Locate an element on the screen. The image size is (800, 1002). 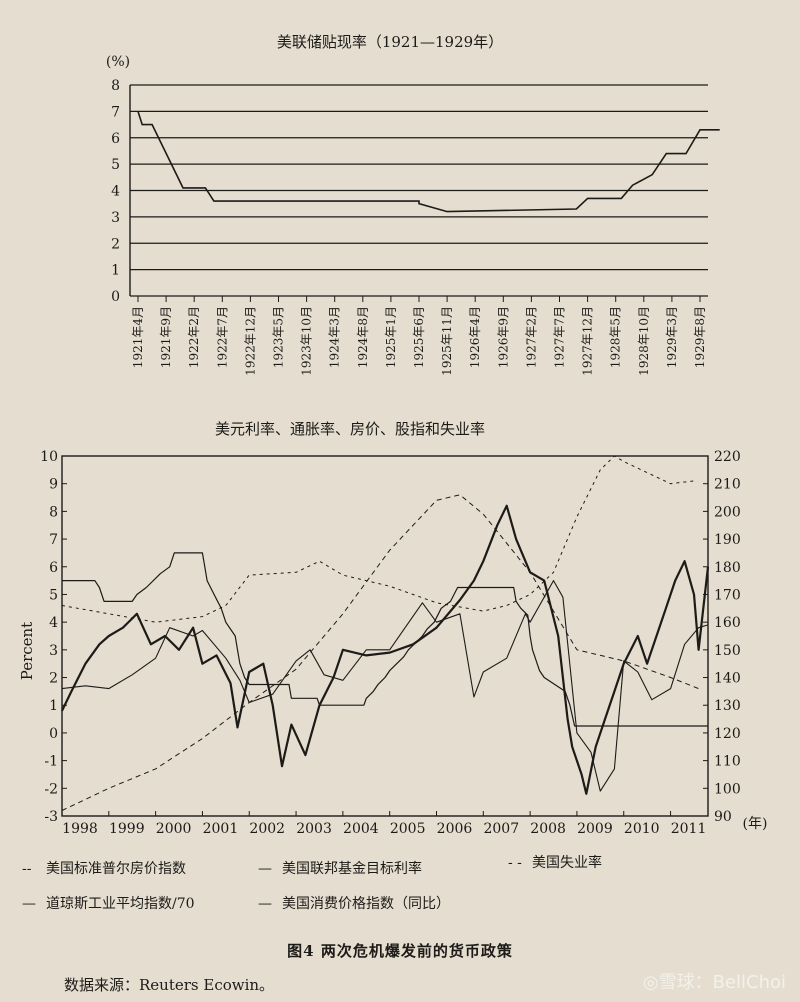
chart1-y-tick: 5 is located at coordinates (115, 165).